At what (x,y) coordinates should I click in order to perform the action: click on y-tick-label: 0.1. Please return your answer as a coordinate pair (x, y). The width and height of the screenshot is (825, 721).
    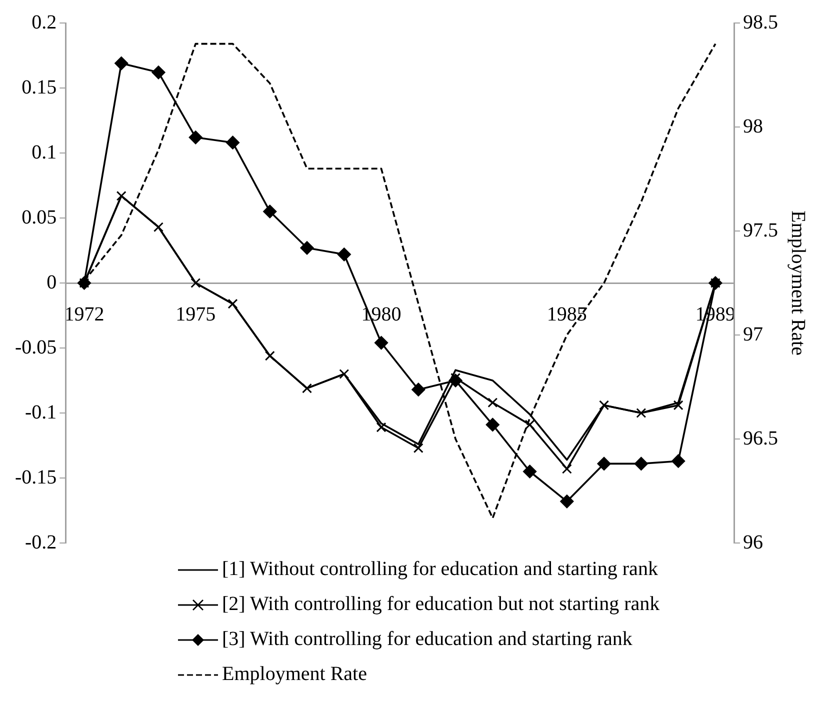
    Looking at the image, I should click on (44, 152).